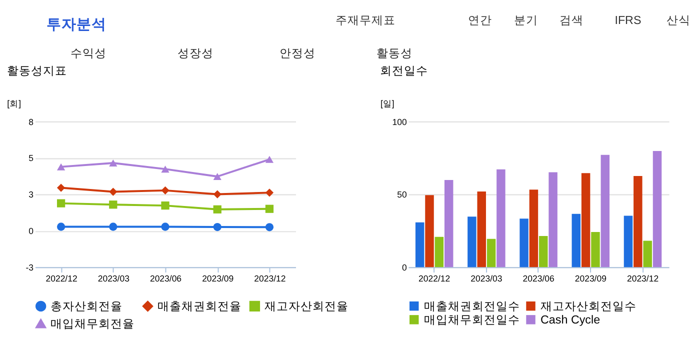 Image resolution: width=697 pixels, height=342 pixels. I want to click on y-tick-label: 5, so click(31, 158).